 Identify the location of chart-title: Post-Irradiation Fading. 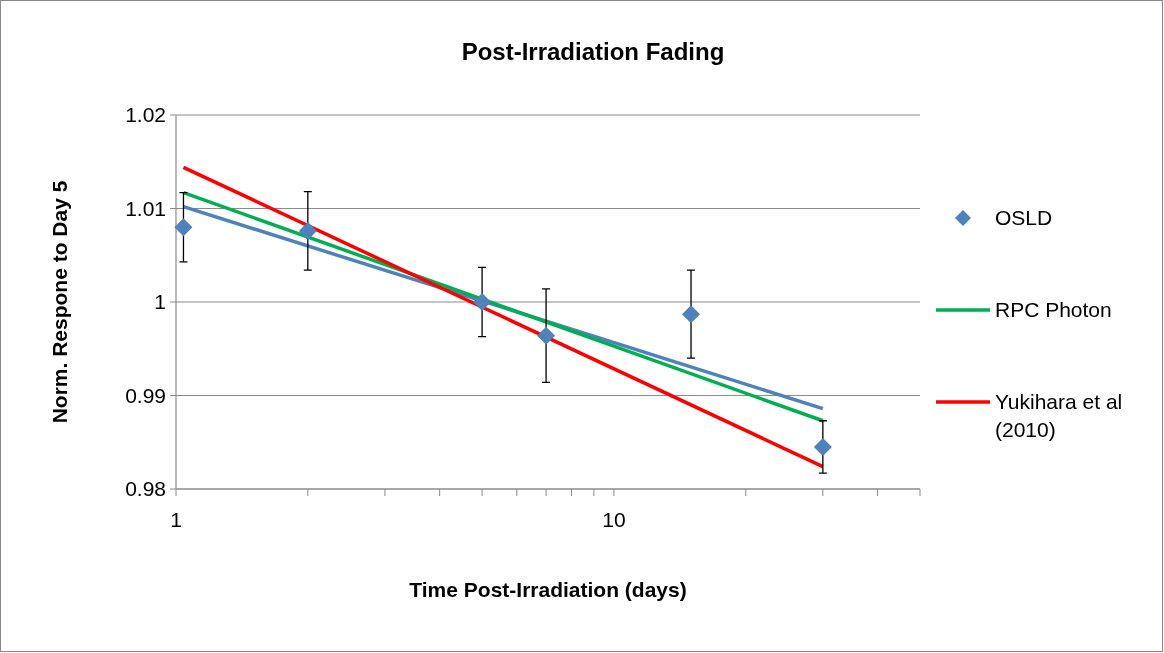
(593, 51).